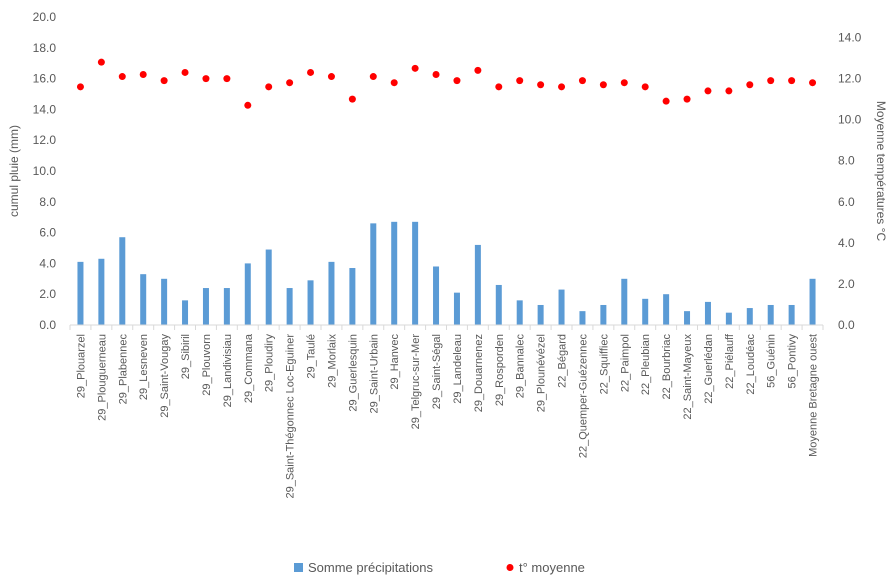 This screenshot has height=585, width=887. What do you see at coordinates (446, 327) in the screenshot?
I see `x-axis-ticks` at bounding box center [446, 327].